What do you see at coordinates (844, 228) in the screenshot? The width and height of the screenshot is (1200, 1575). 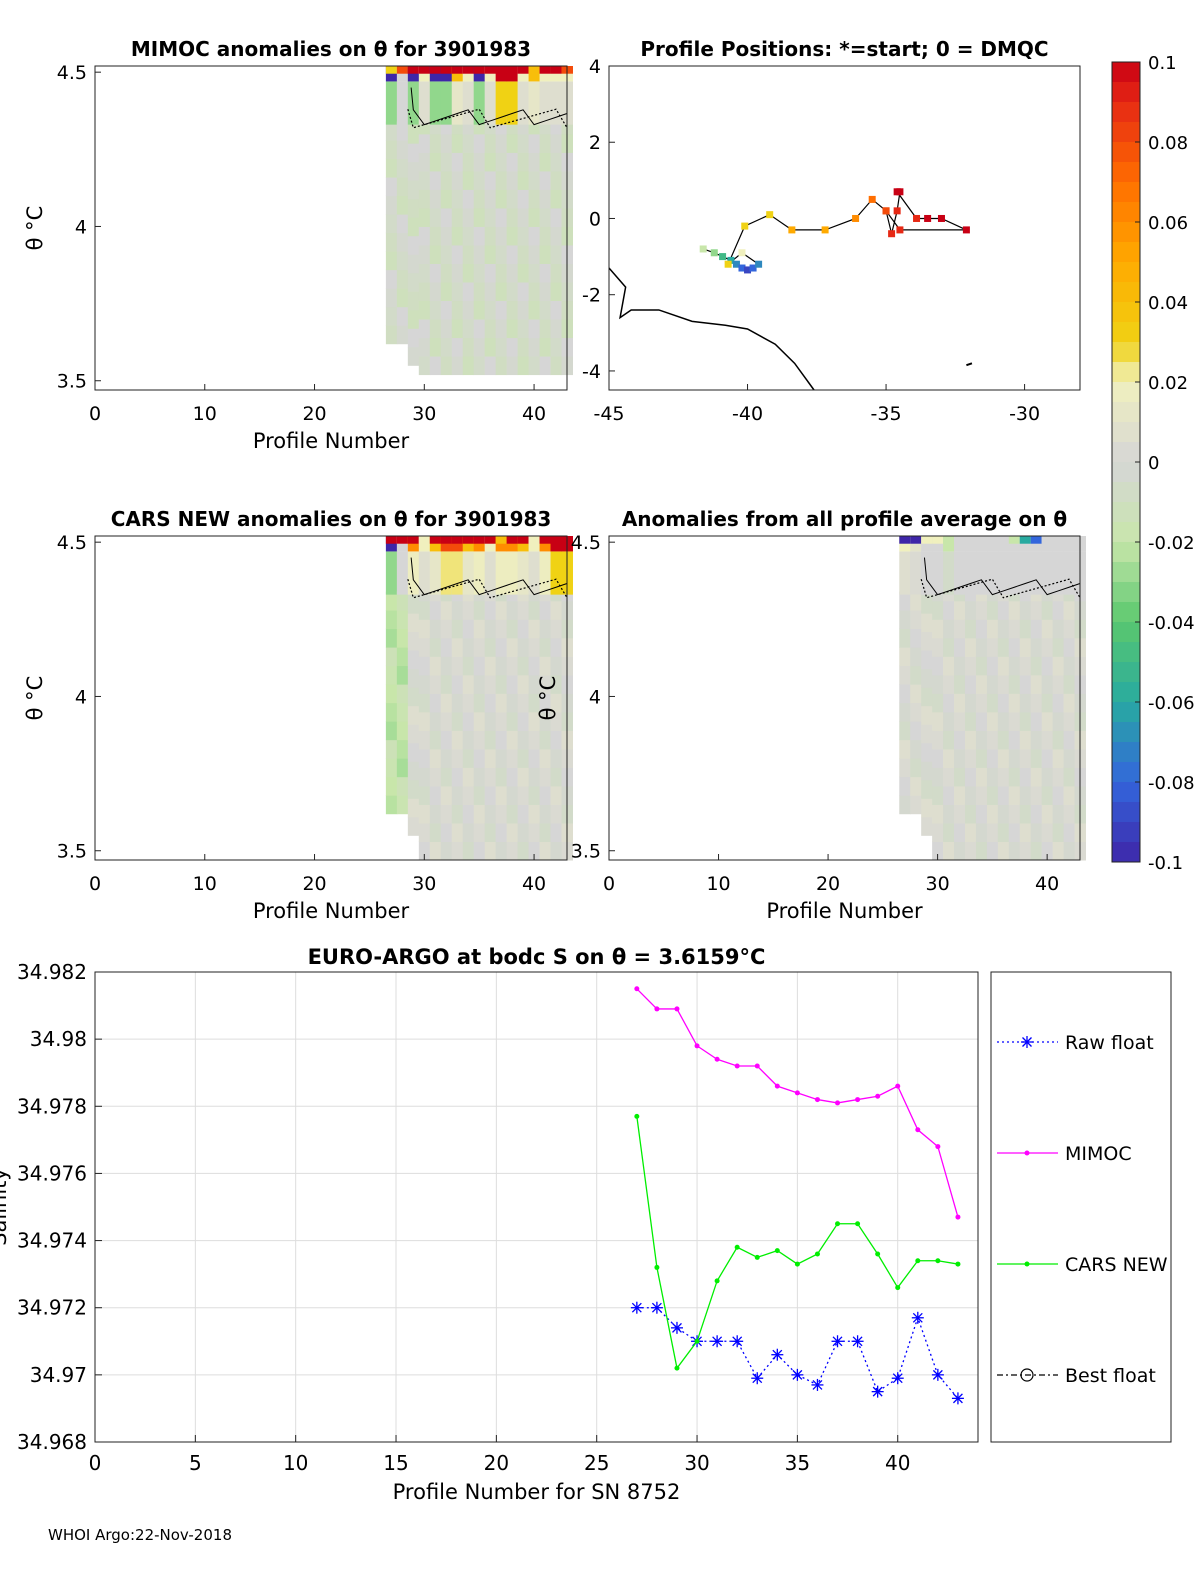 I see `axes-frame` at bounding box center [844, 228].